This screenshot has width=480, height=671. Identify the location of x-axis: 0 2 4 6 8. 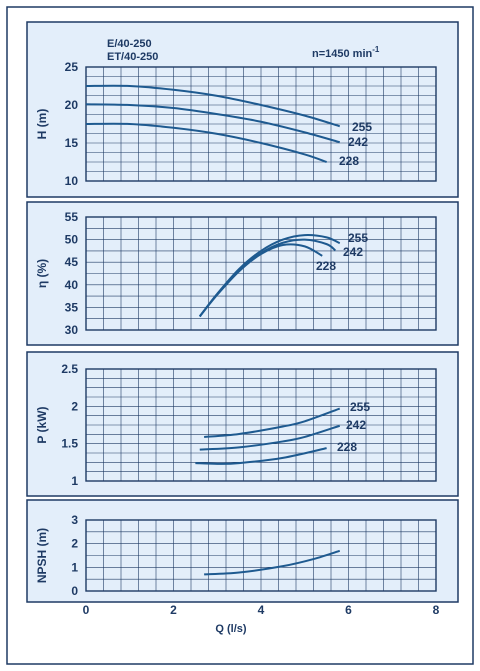
(261, 610).